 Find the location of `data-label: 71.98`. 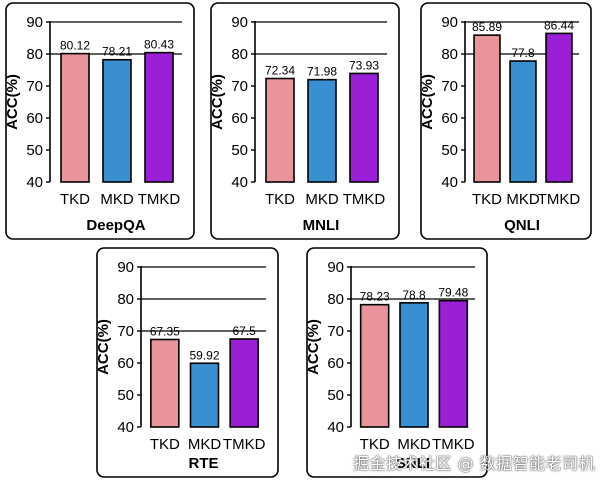

data-label: 71.98 is located at coordinates (322, 72).